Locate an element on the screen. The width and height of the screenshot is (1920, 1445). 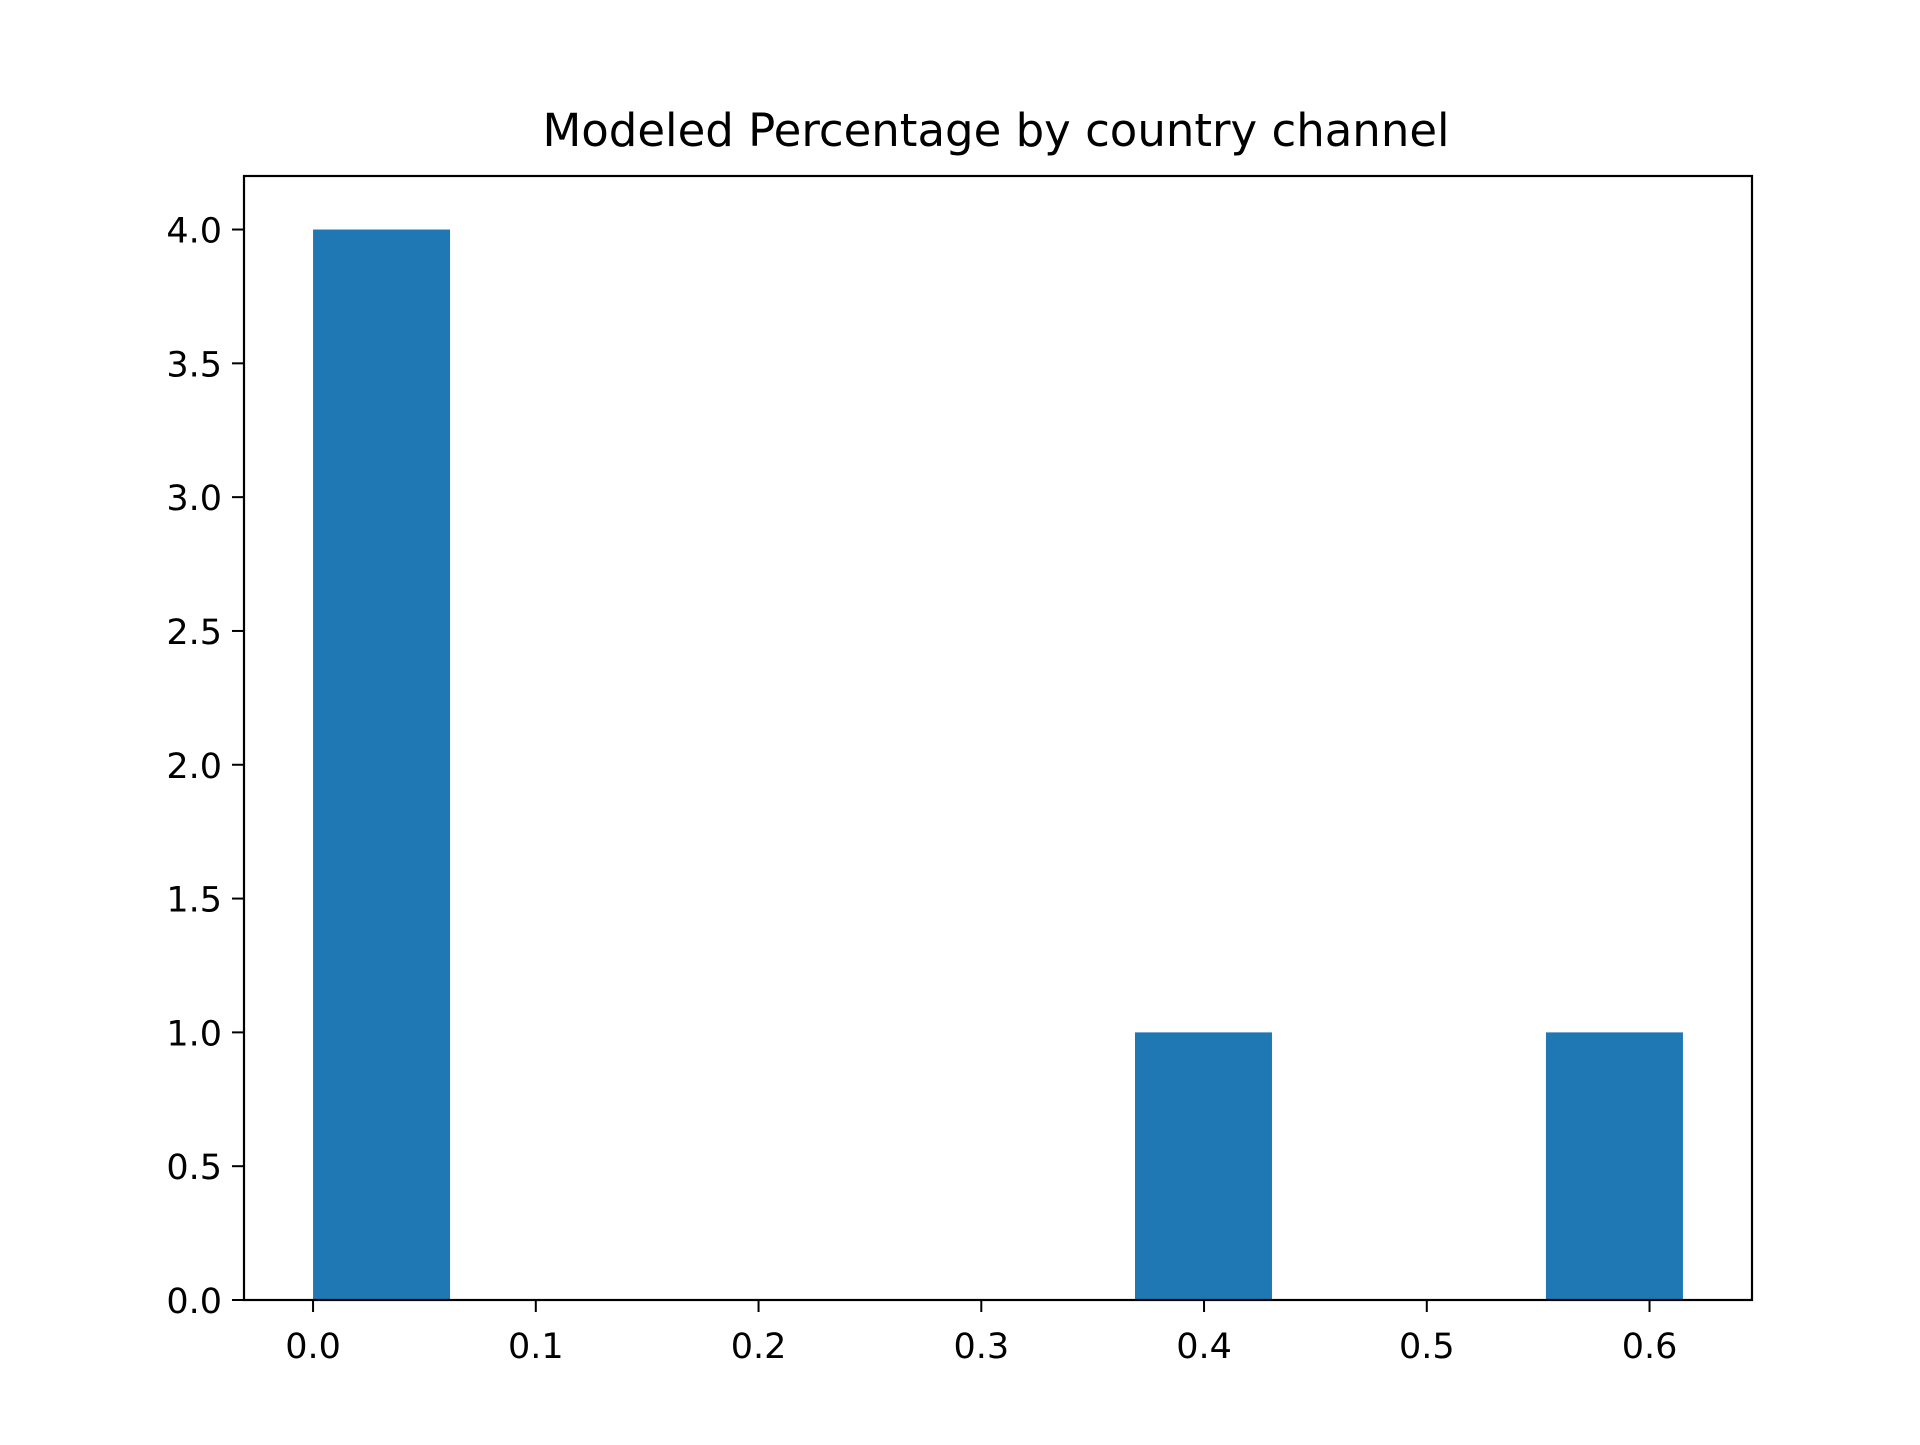
x-tick-label-5: 0.5 is located at coordinates (1427, 1347).